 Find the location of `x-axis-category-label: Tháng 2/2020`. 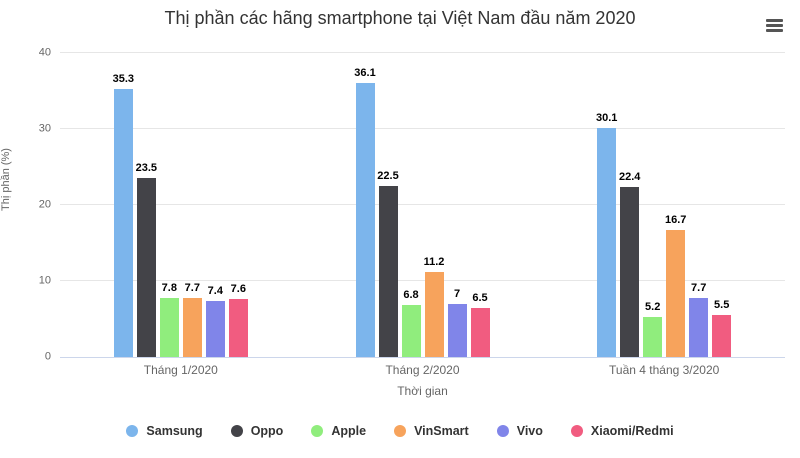

x-axis-category-label: Tháng 2/2020 is located at coordinates (422, 370).